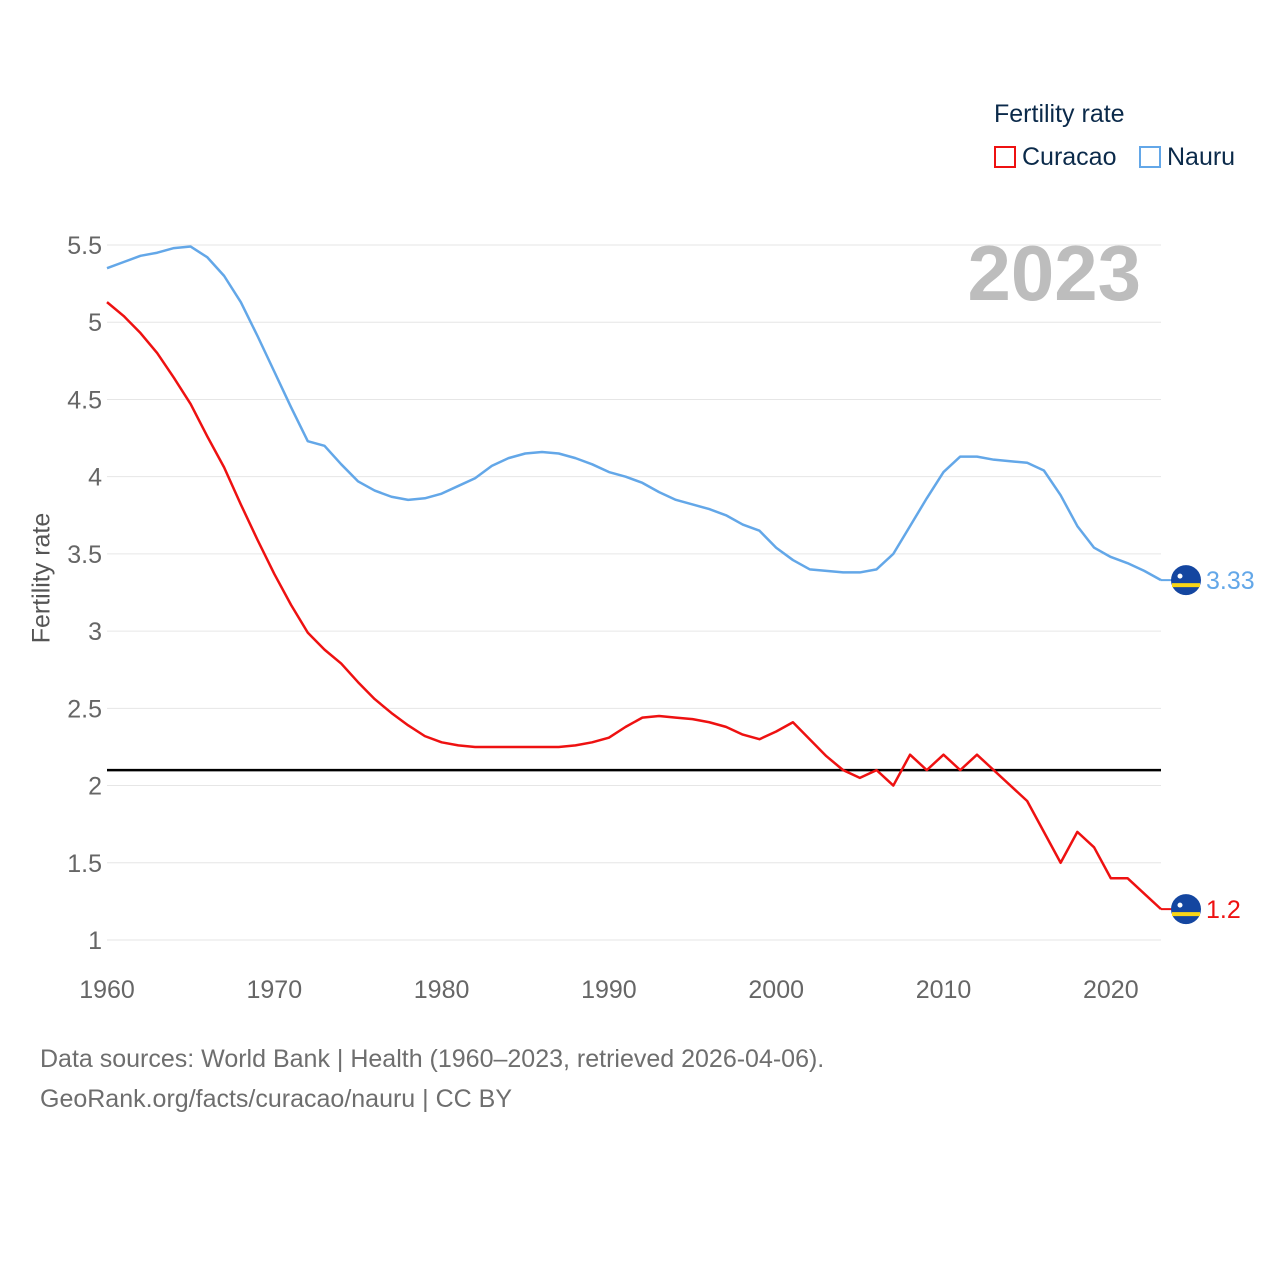  I want to click on y-tick-label: 1, so click(95, 941).